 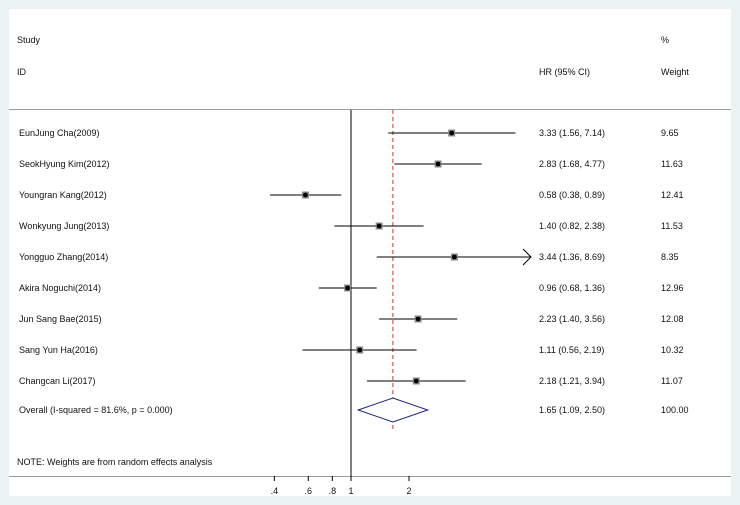 I want to click on study-label: Youngran Kang(2012), so click(x=63, y=195).